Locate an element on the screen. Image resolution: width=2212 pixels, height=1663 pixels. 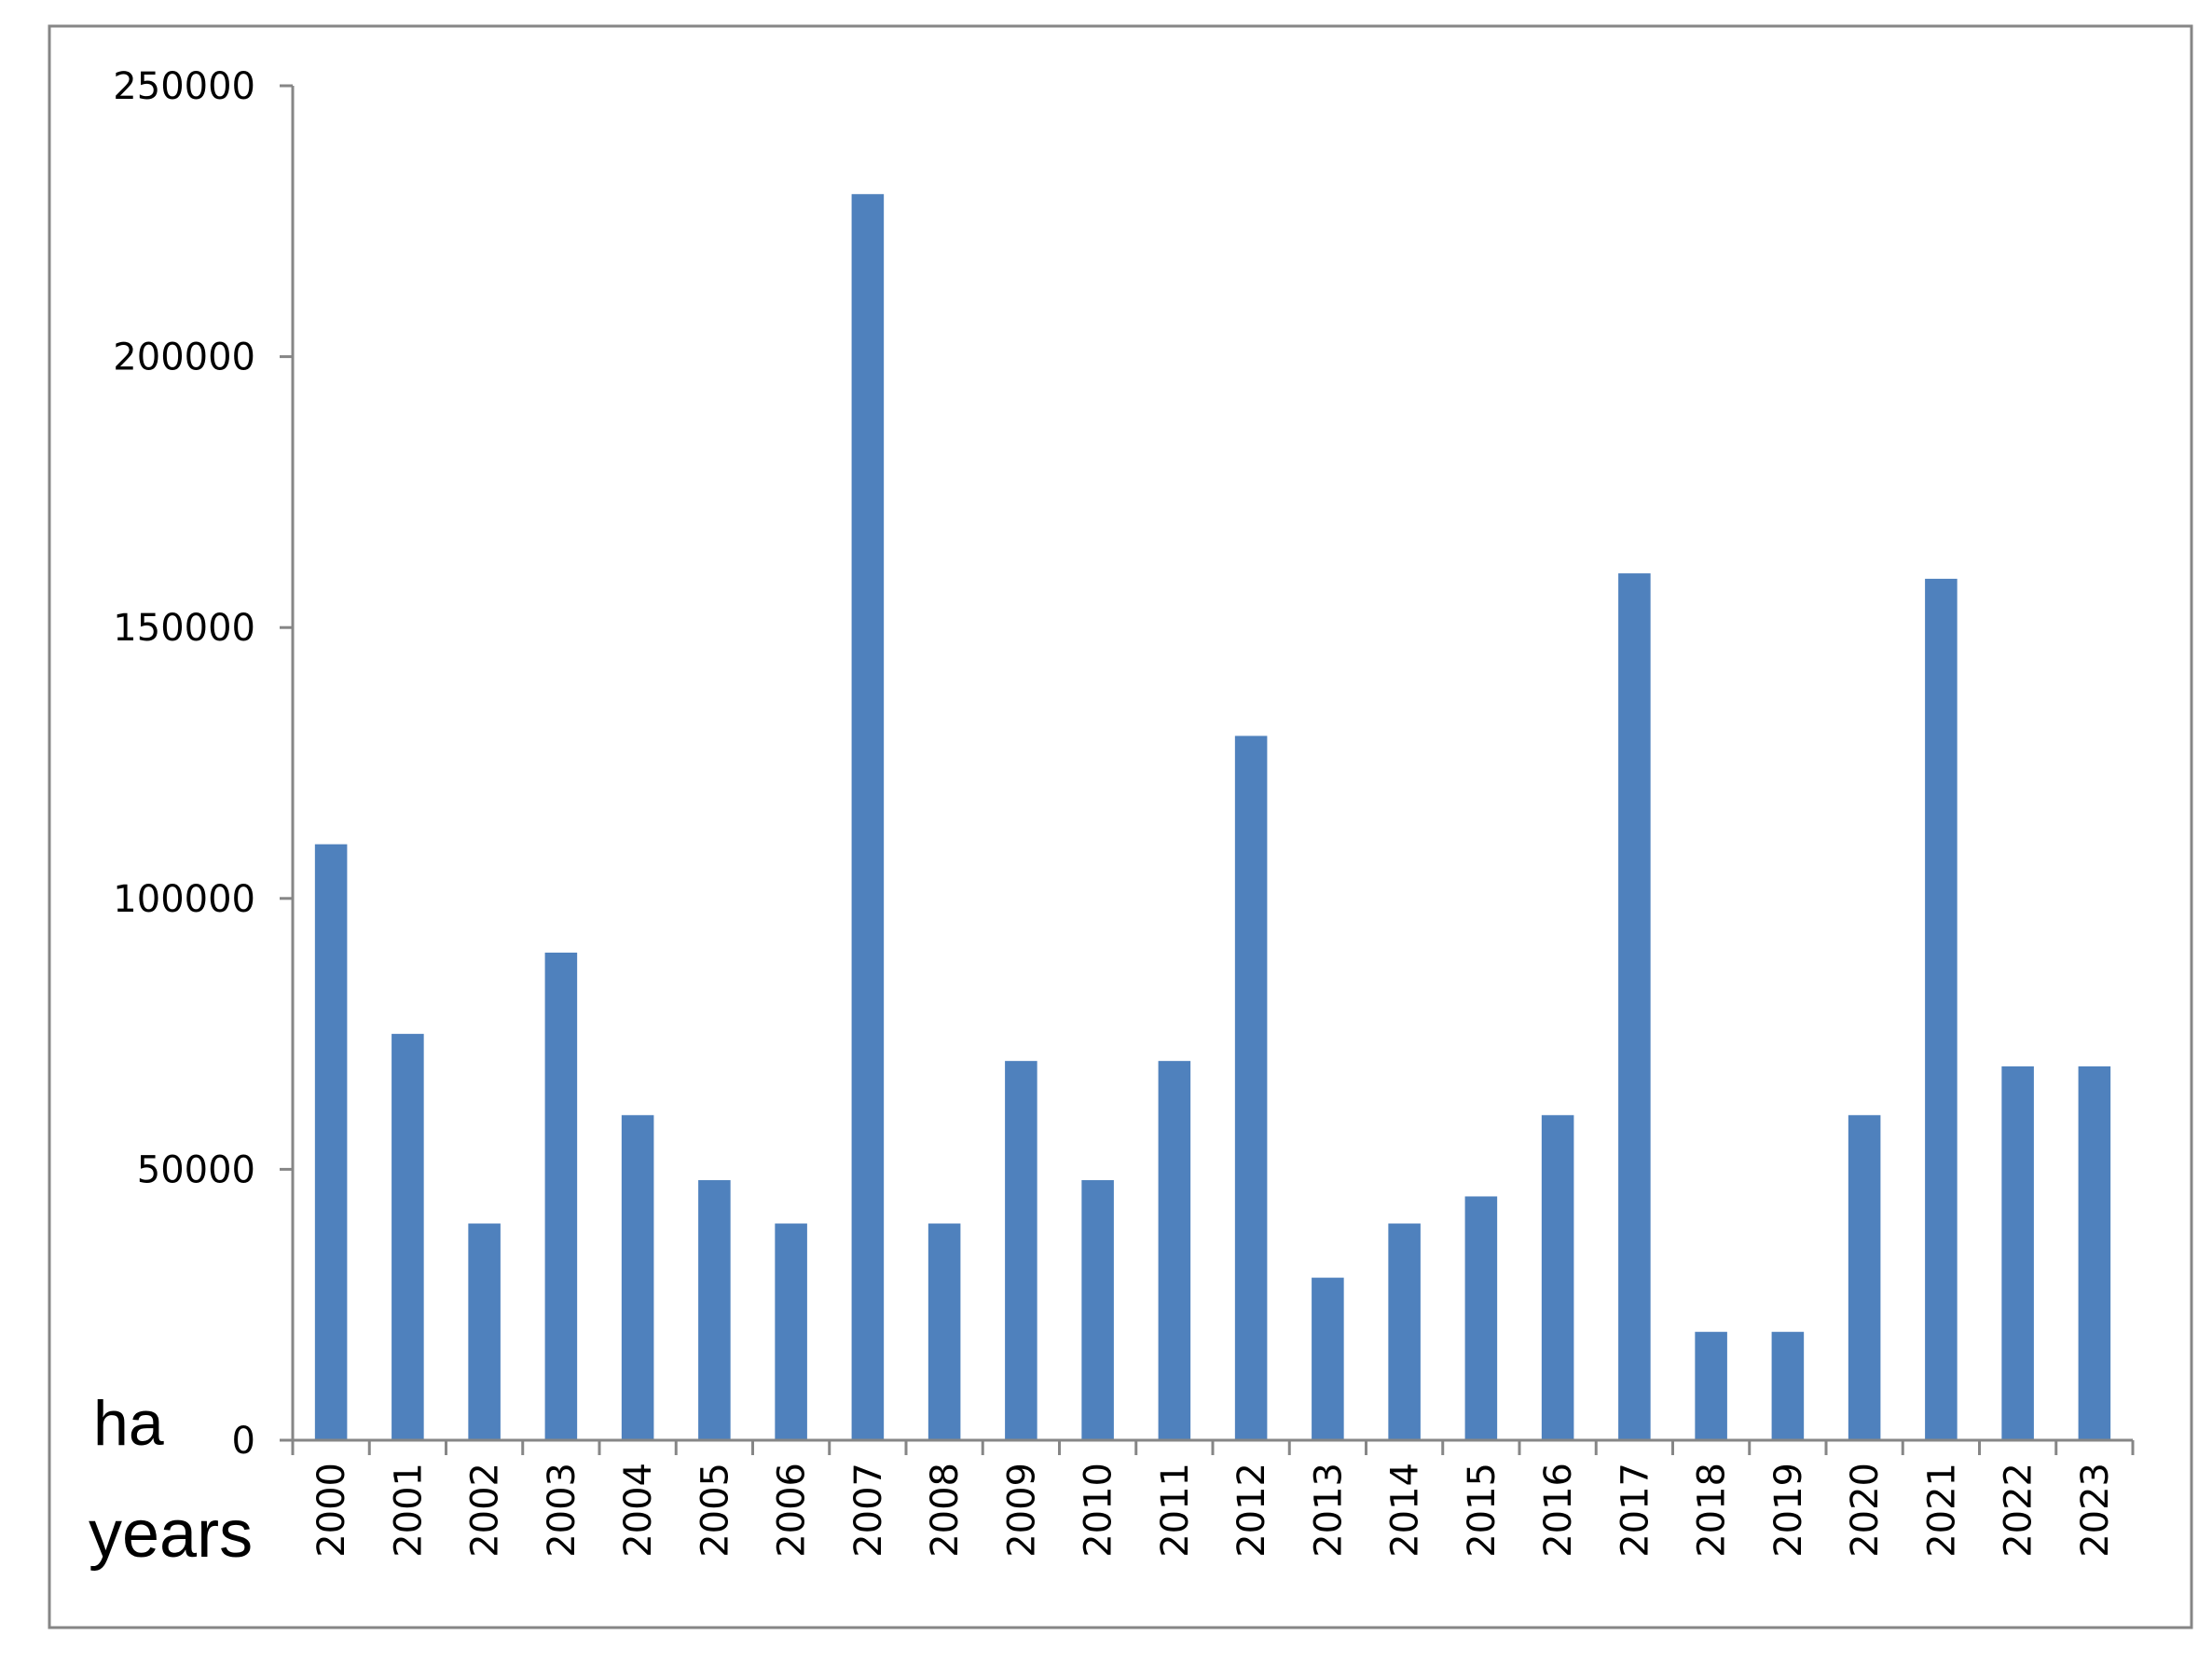
bar-2013 is located at coordinates (1328, 1358).